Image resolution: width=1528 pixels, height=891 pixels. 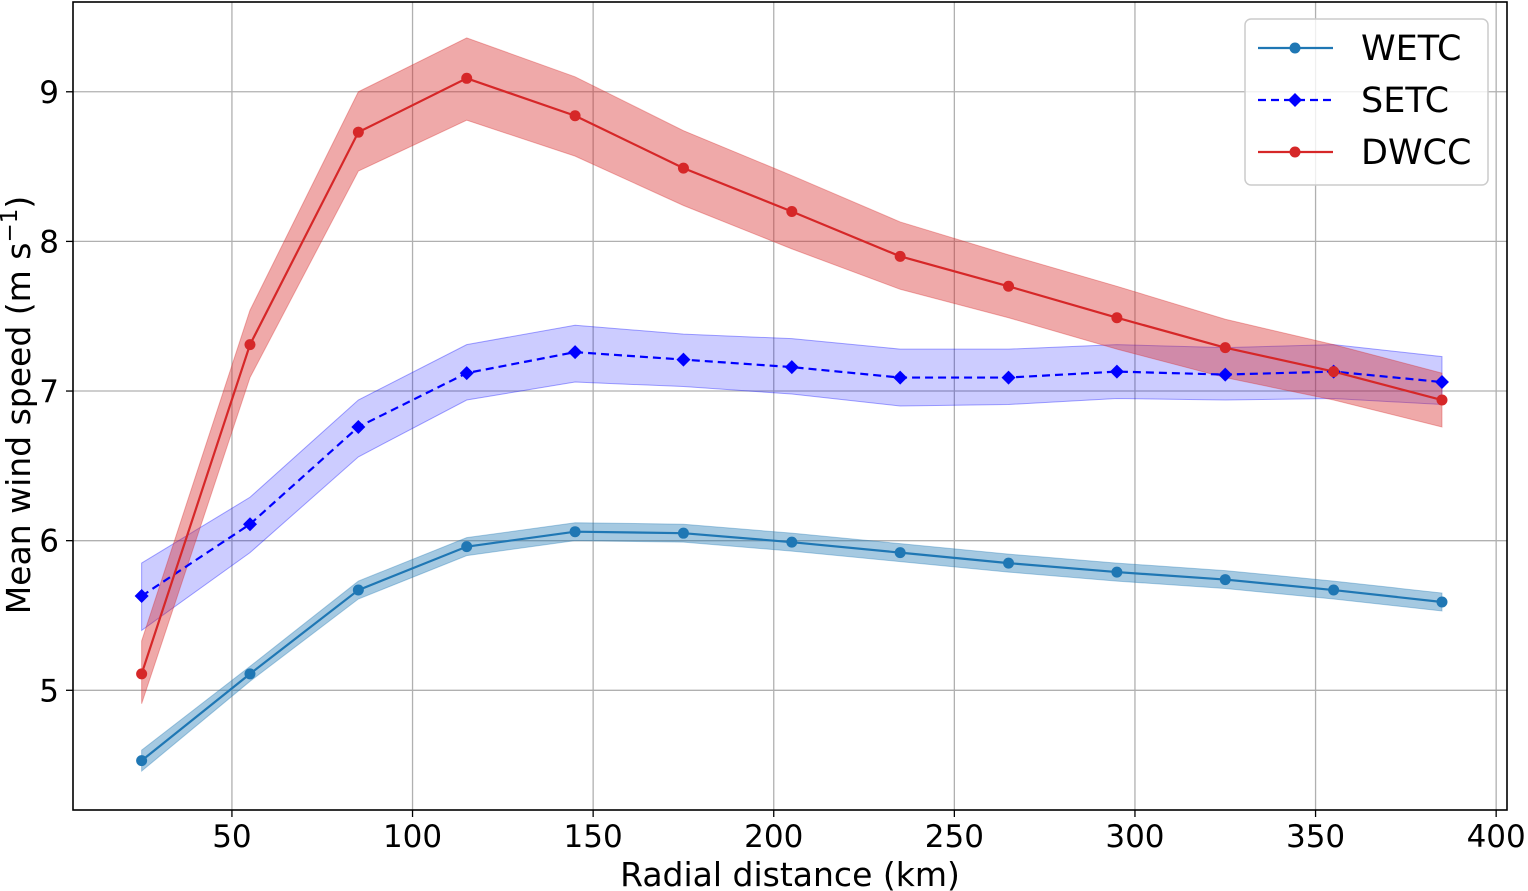 I want to click on x-tick-label: 50, so click(x=231, y=837).